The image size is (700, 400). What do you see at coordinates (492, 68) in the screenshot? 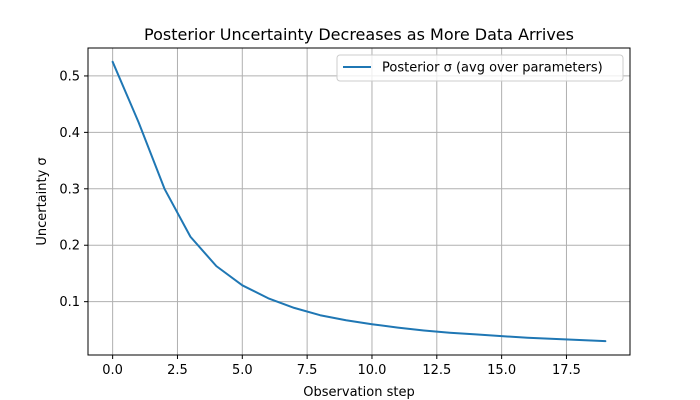
I see `legend-label: Posterior σ (avg over parameters)` at bounding box center [492, 68].